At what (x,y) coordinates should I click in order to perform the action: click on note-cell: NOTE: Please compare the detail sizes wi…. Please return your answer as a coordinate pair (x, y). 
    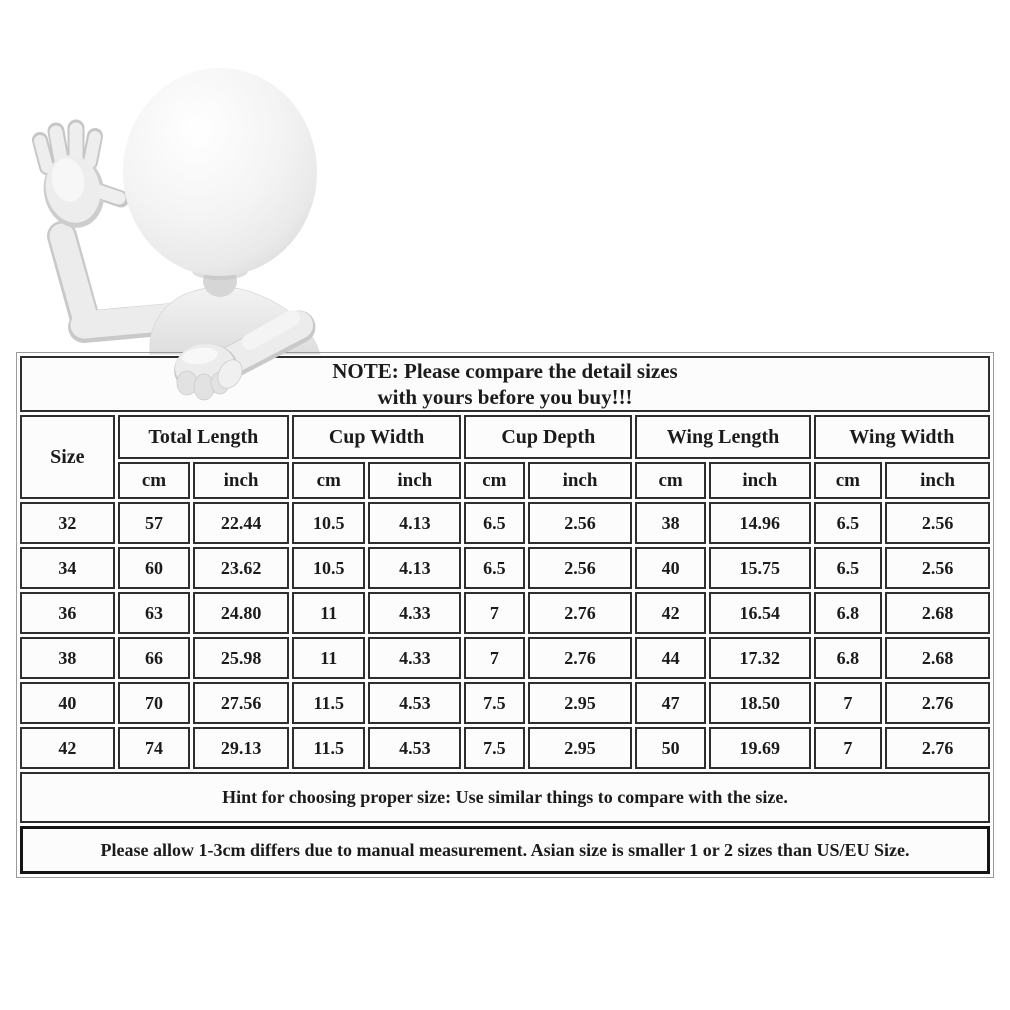
    Looking at the image, I should click on (505, 384).